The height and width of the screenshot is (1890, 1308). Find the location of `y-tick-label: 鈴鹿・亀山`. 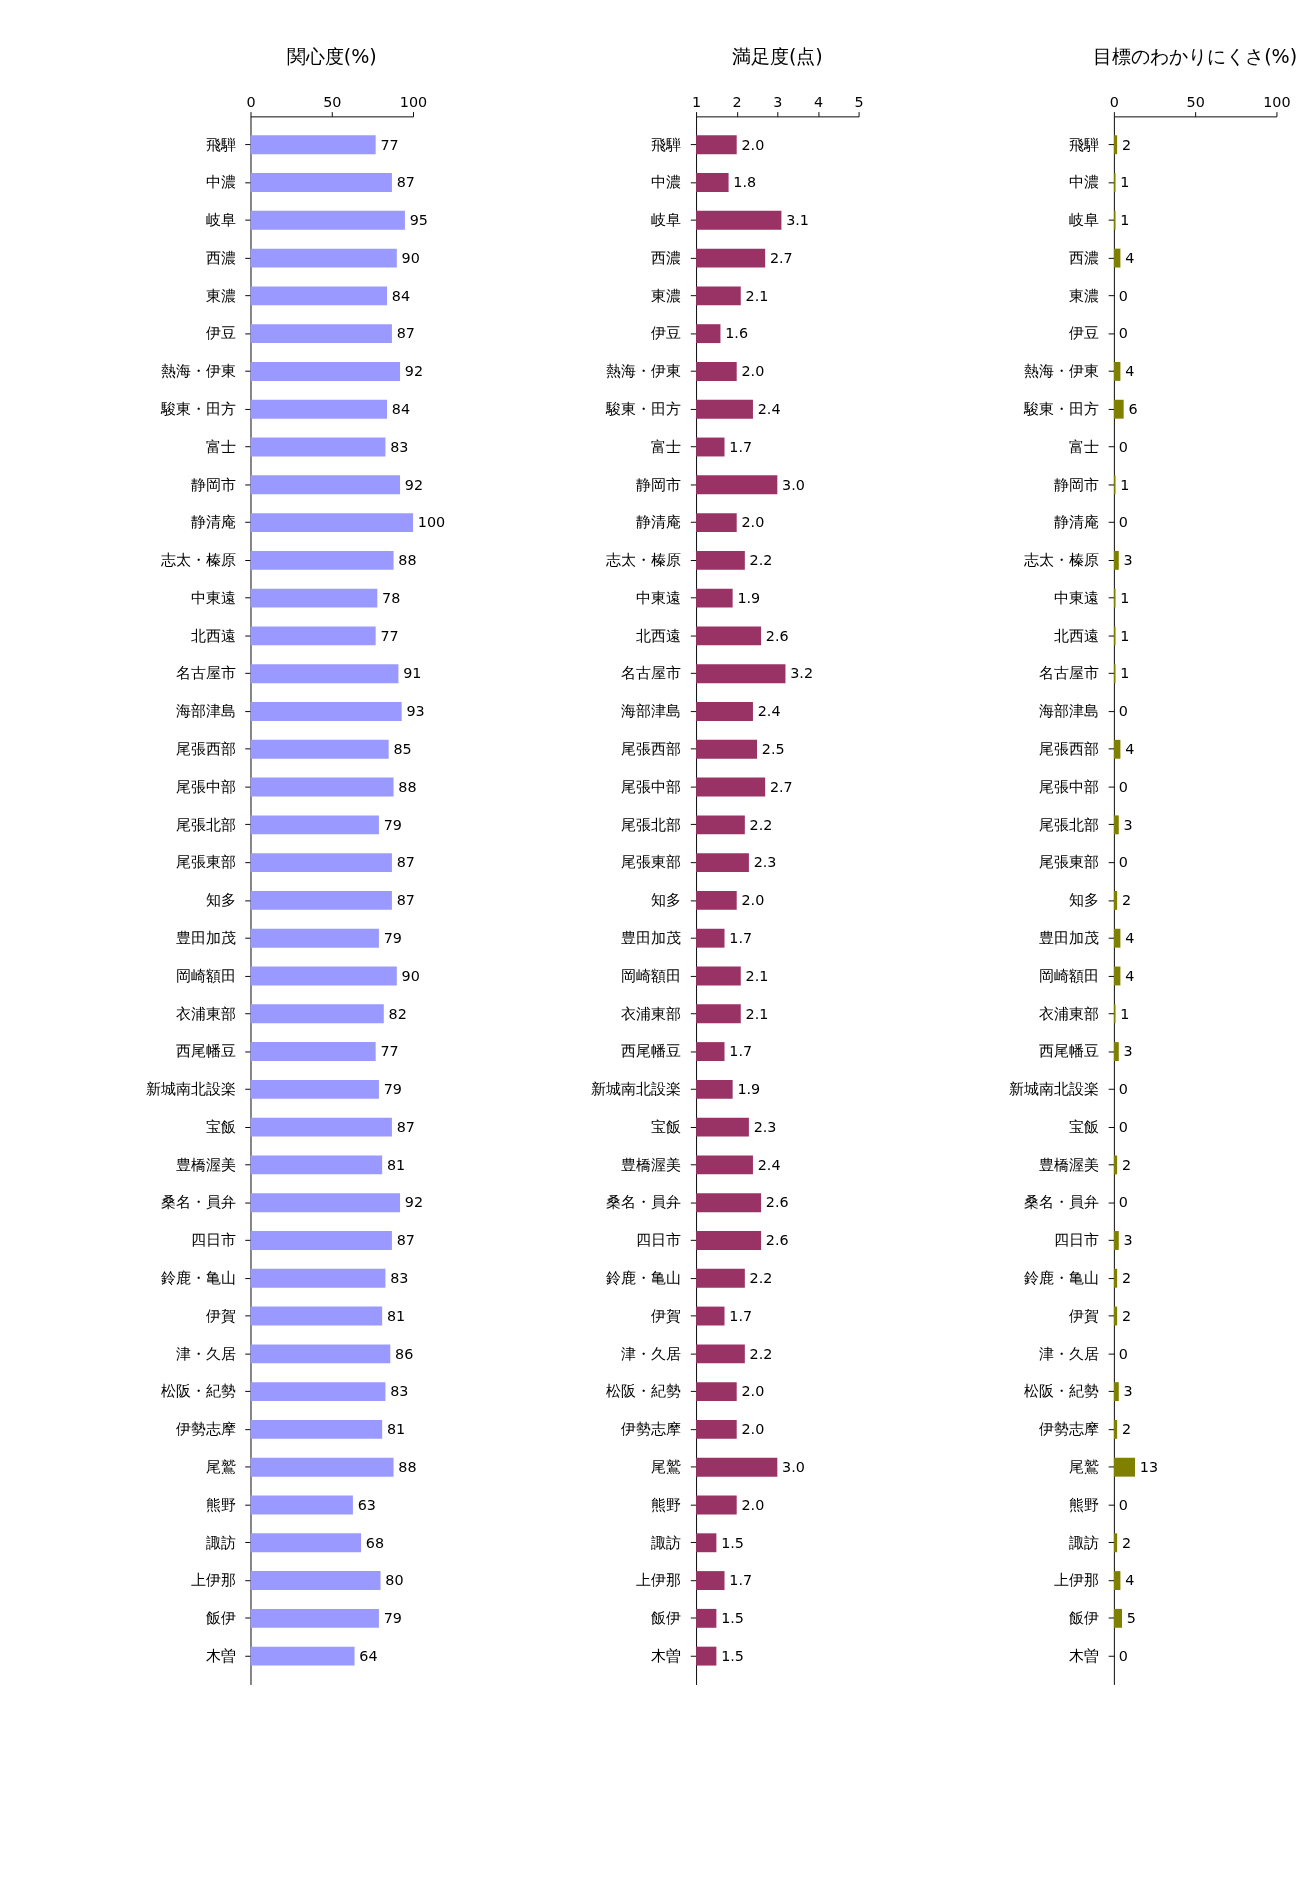

y-tick-label: 鈴鹿・亀山 is located at coordinates (644, 1278).